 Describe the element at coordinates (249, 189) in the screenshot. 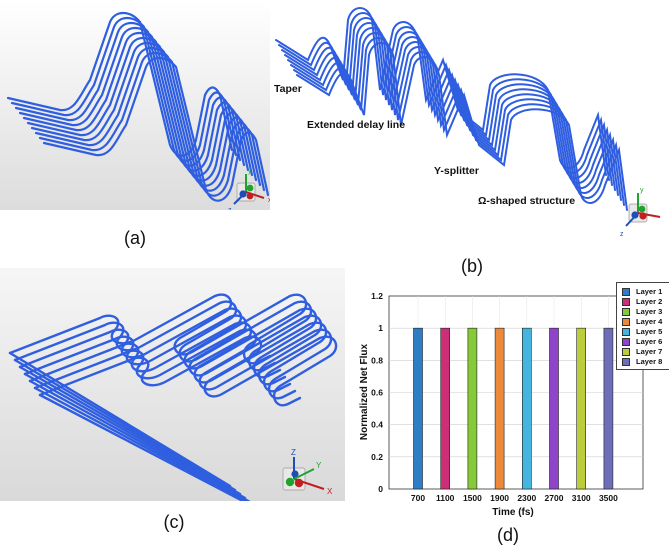

I see `axis-triad-a: x y z` at that location.